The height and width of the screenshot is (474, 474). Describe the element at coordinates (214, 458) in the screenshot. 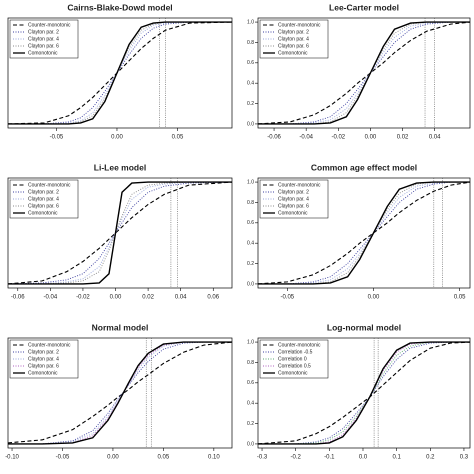

I see `x-tick-label: 0.10` at that location.